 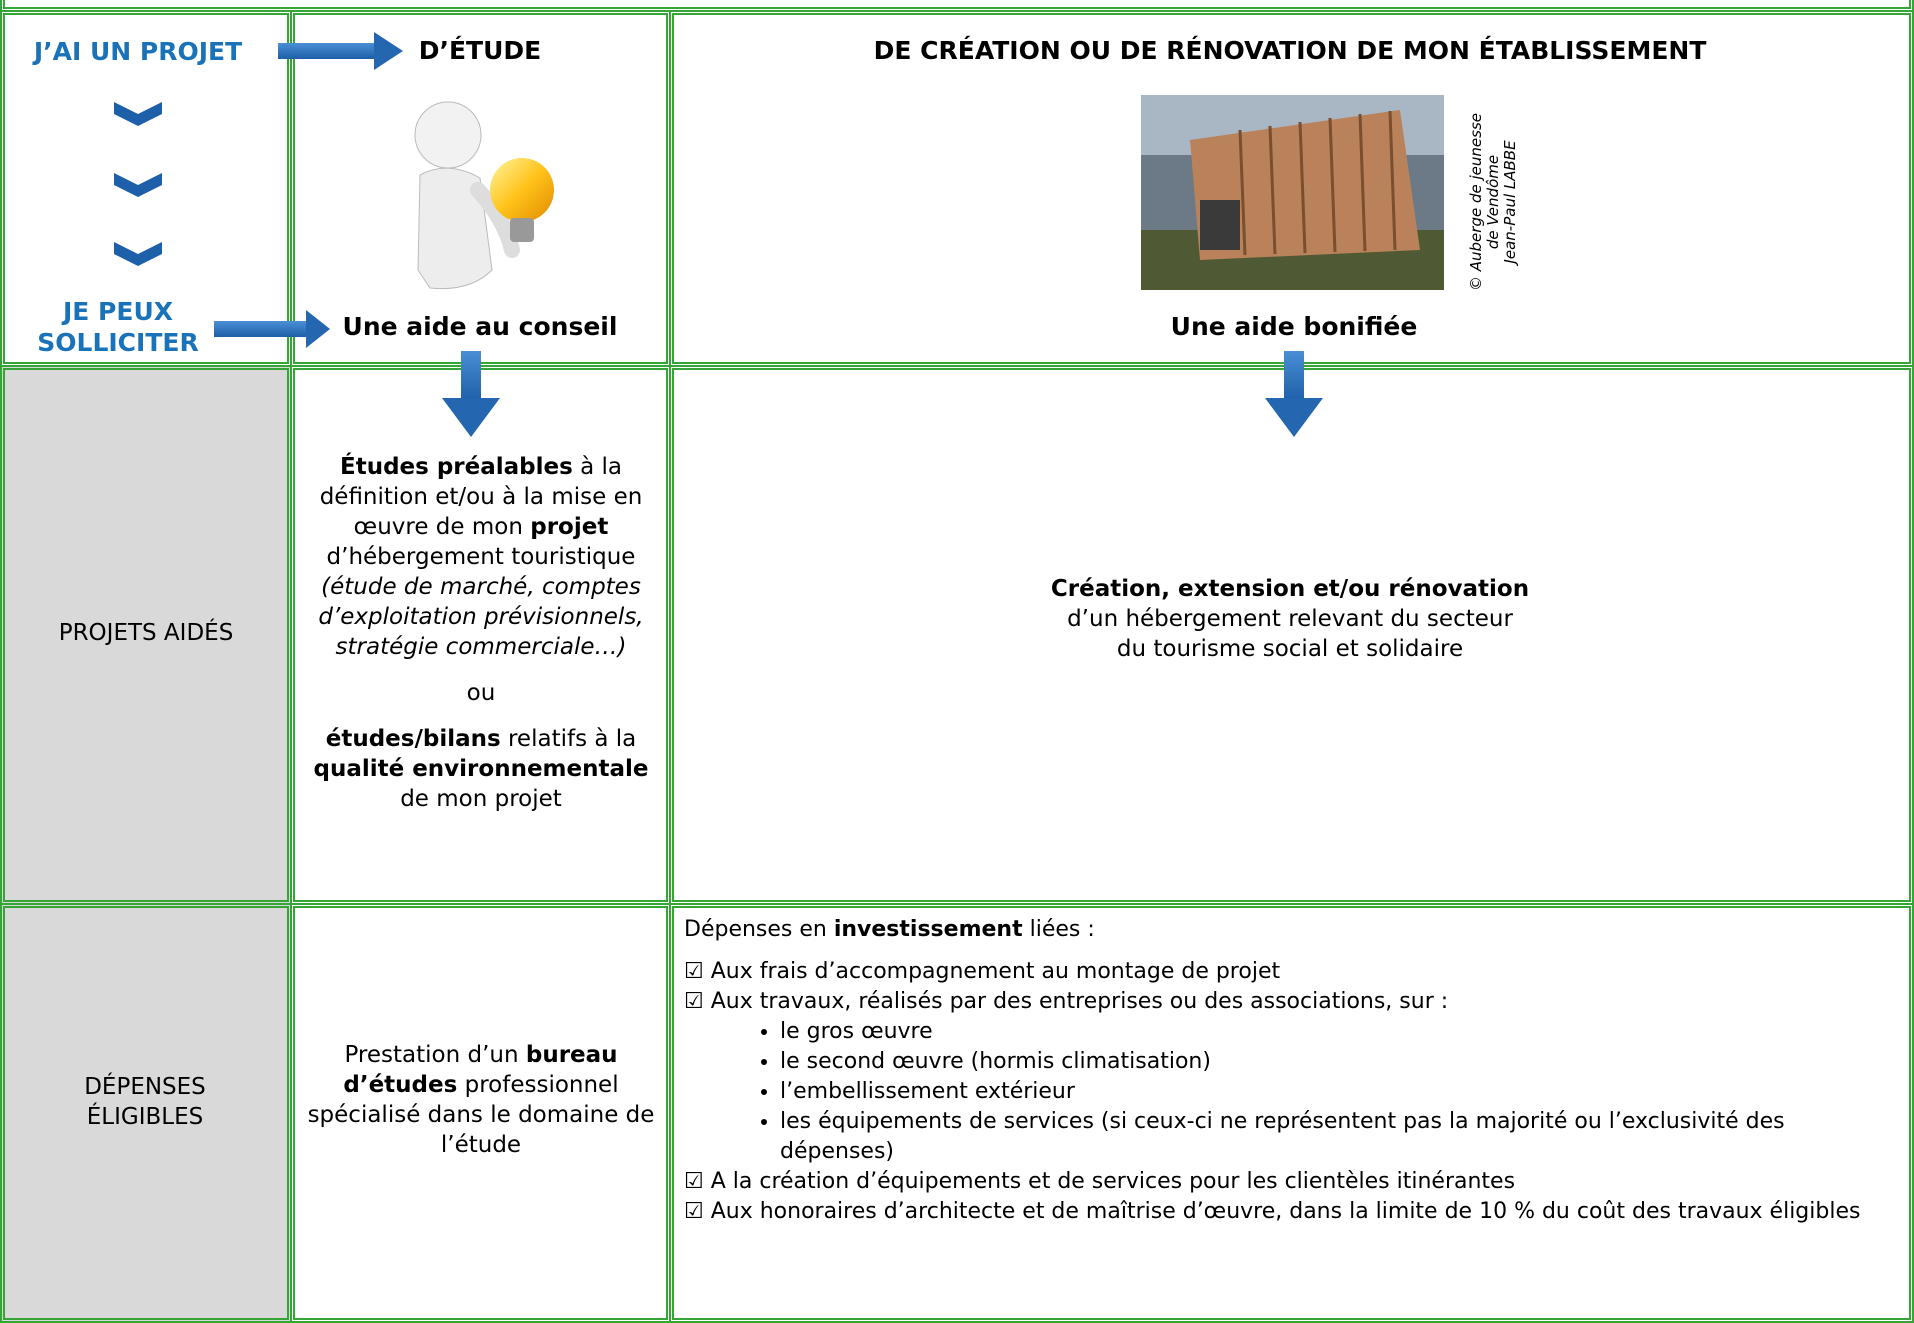 What do you see at coordinates (138, 184) in the screenshot?
I see `chevrons` at bounding box center [138, 184].